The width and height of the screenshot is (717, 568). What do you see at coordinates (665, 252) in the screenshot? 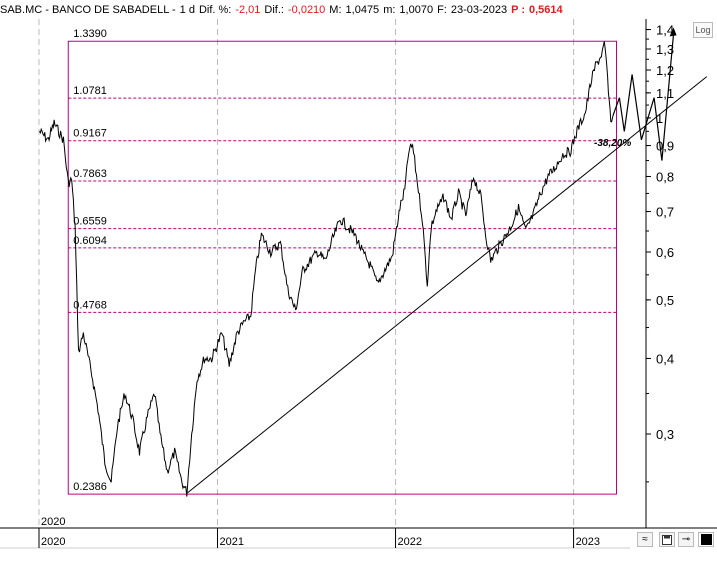
I see `y-tick-label: 0,6` at bounding box center [665, 252].